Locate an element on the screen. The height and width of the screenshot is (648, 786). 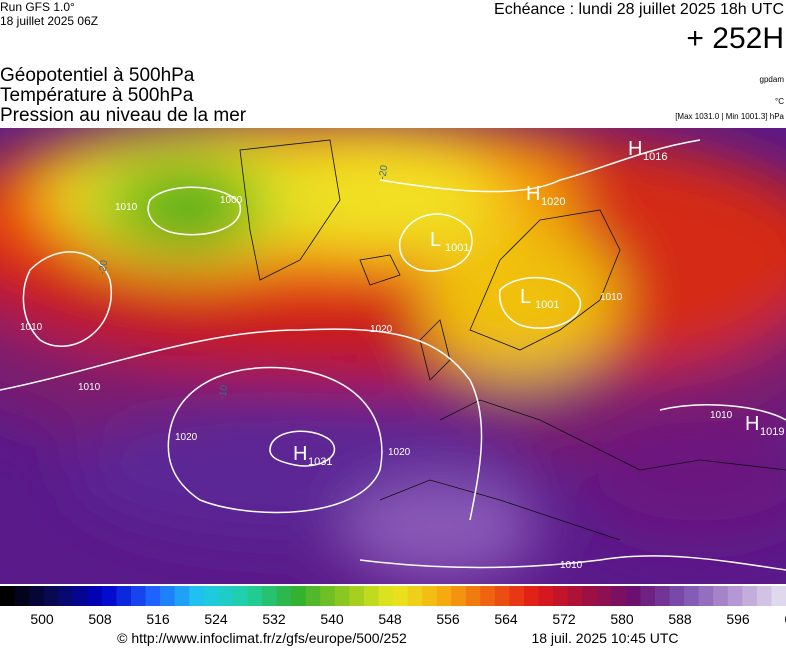
legend-tick-label: 556 is located at coordinates (448, 619).